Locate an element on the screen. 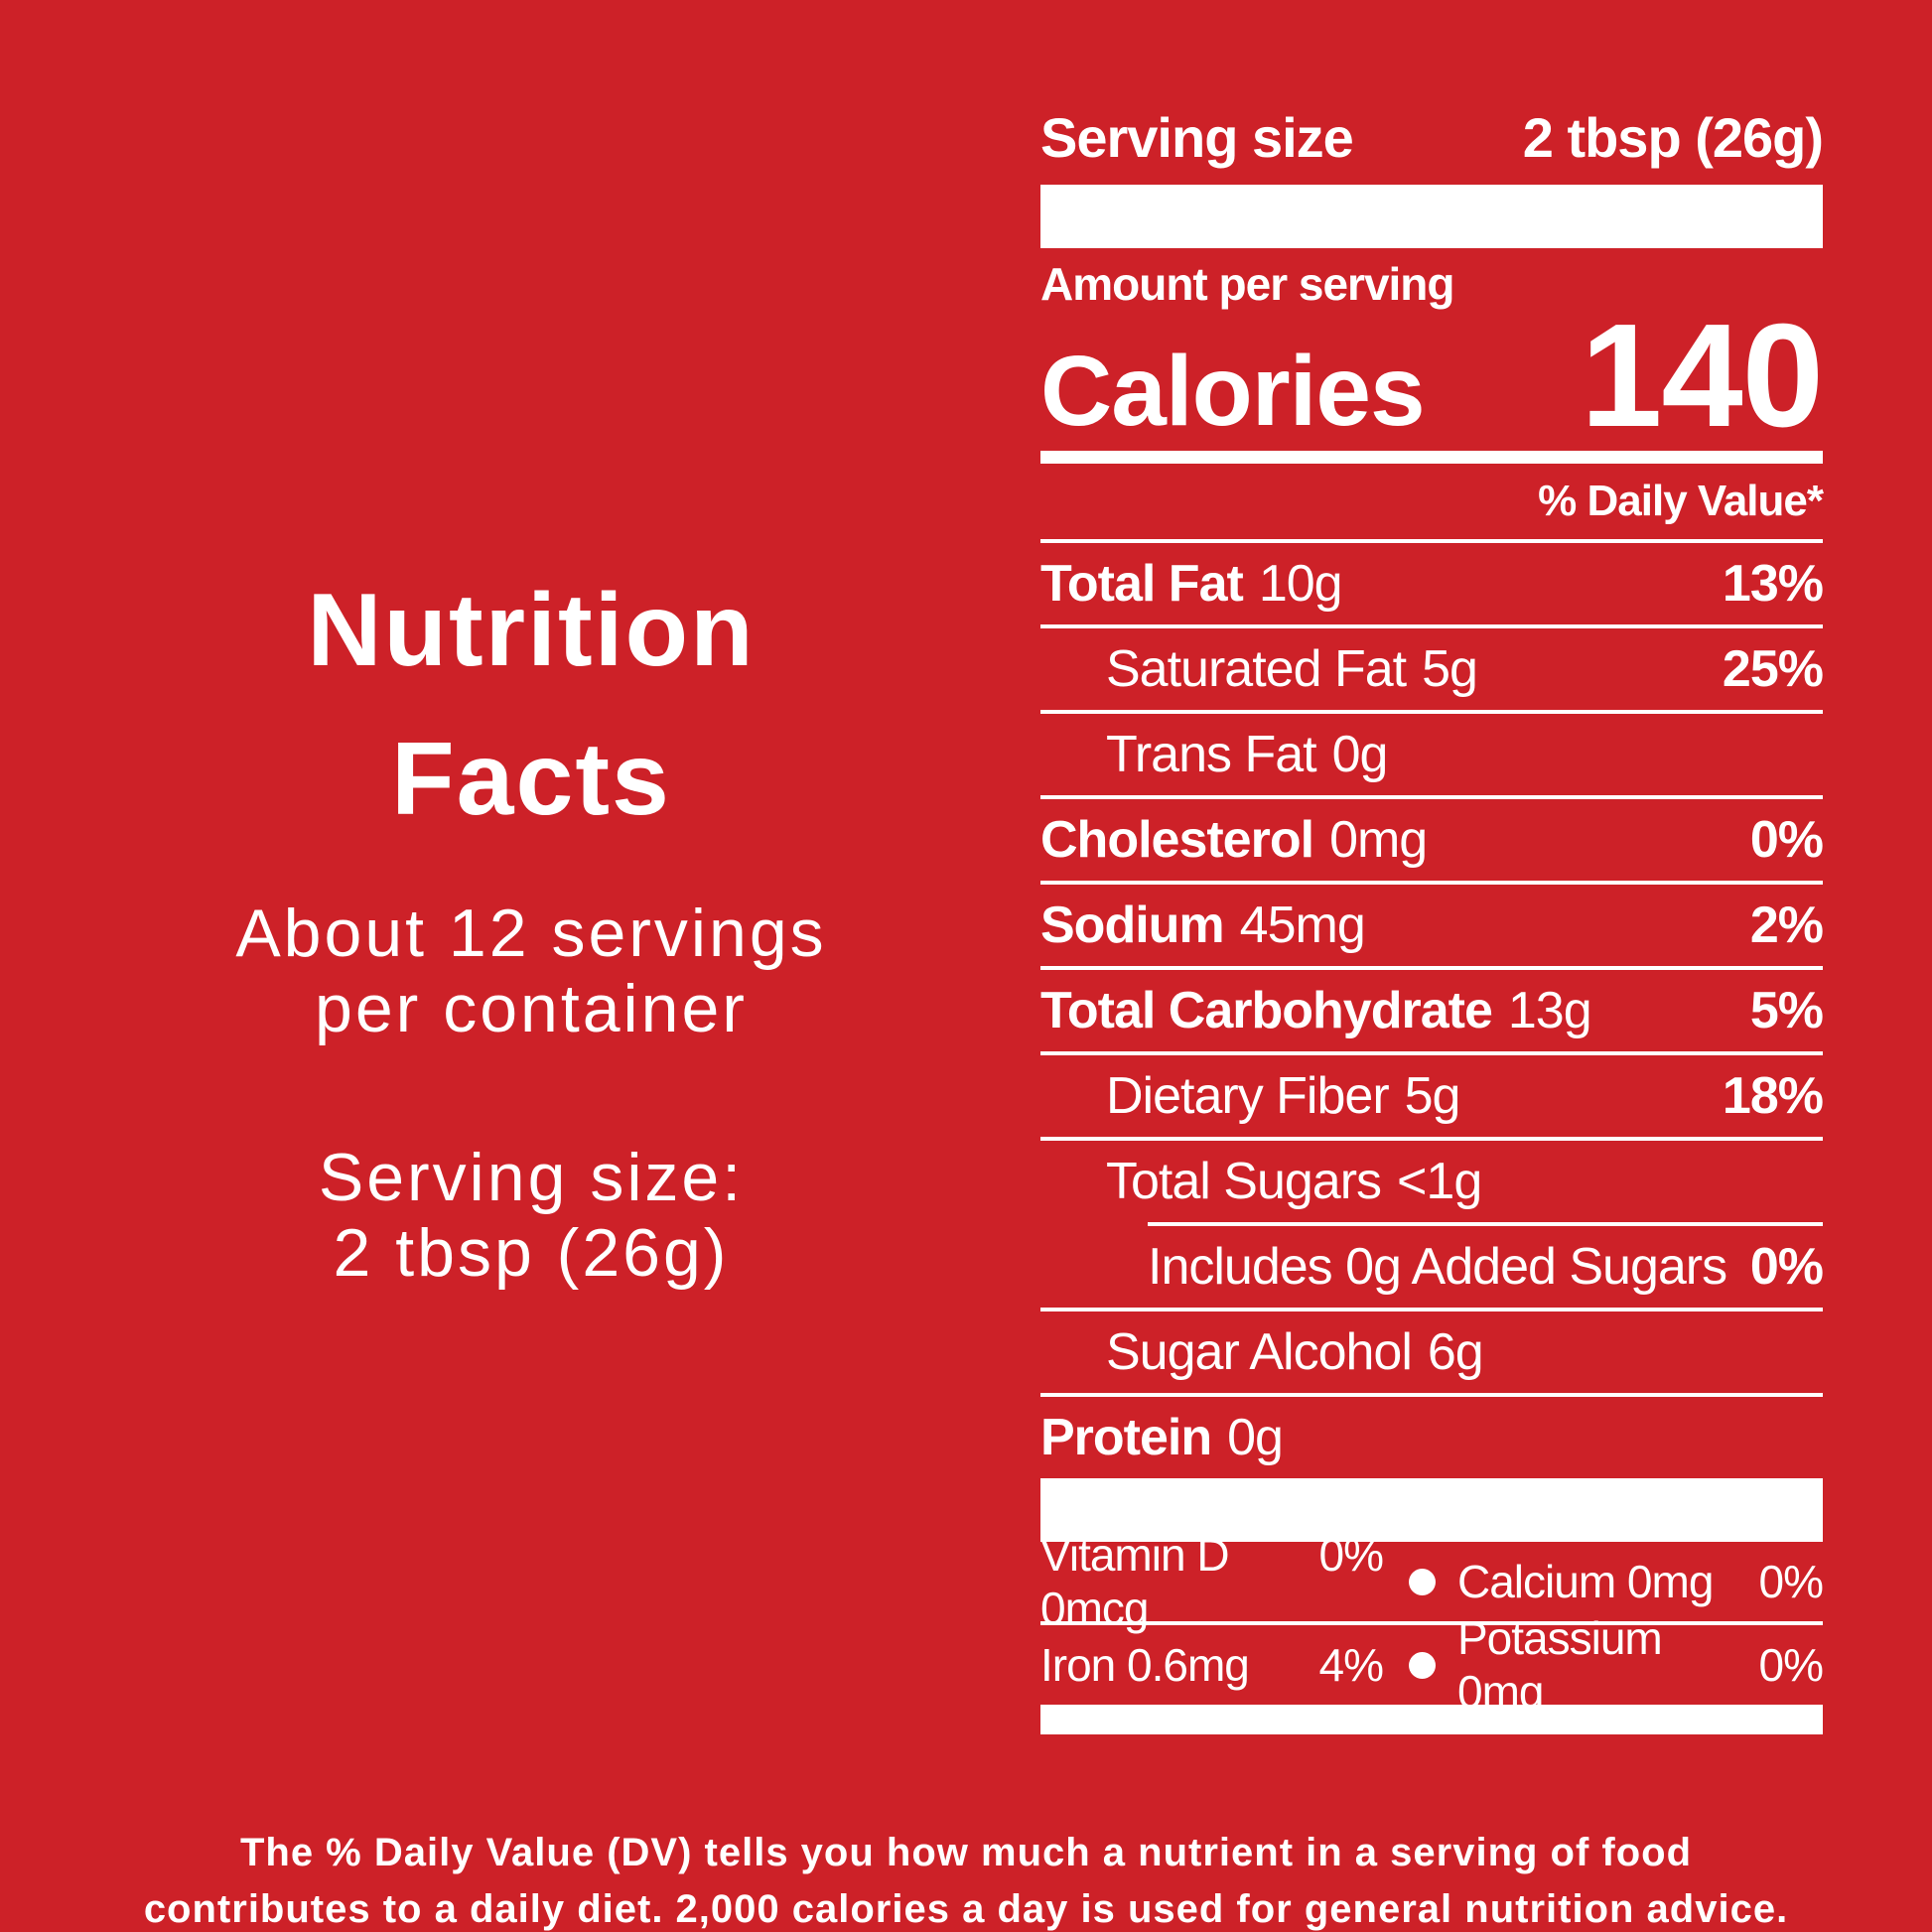 The image size is (1932, 1932). serving-size-label: Serving size is located at coordinates (1197, 137).